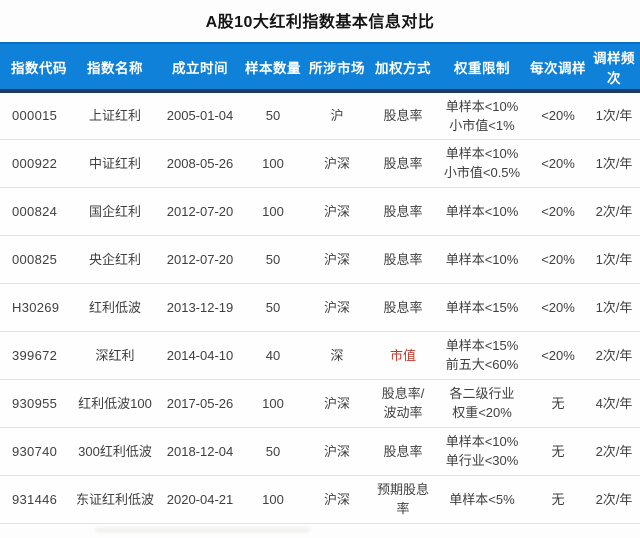 This screenshot has height=538, width=640. I want to click on cell-frequency: 4次/年, so click(614, 403).